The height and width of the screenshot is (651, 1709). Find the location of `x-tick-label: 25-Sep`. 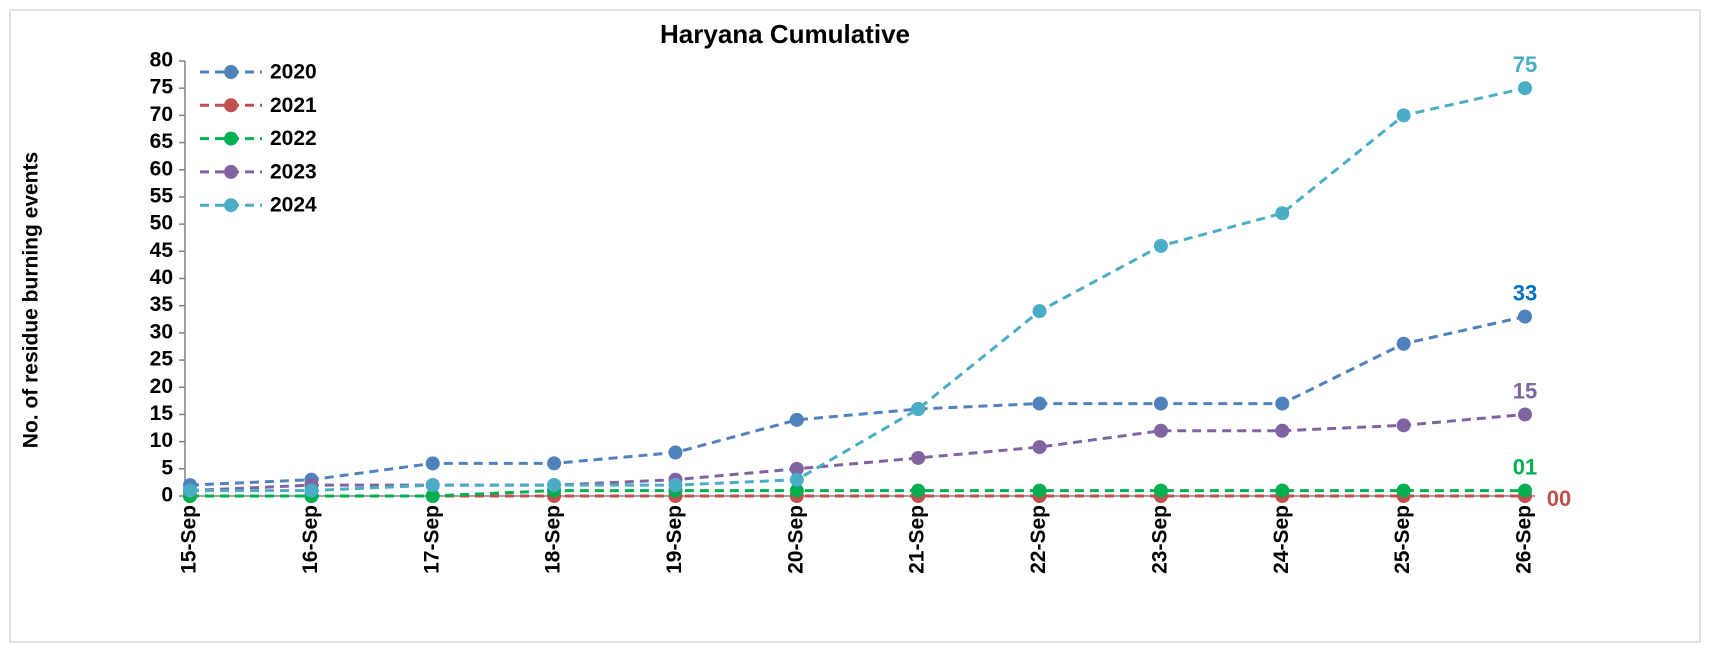

x-tick-label: 25-Sep is located at coordinates (1402, 539).